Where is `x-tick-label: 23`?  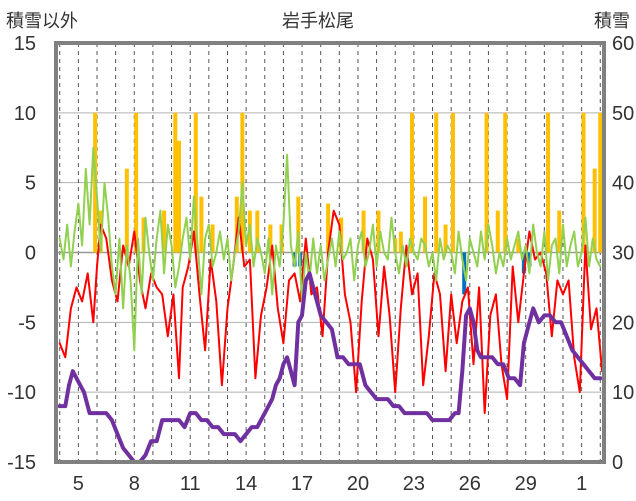
x-tick-label: 23 is located at coordinates (414, 484).